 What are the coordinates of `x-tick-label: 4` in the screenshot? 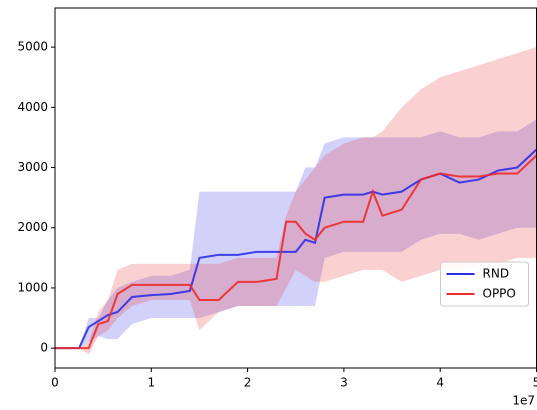 It's located at (440, 383).